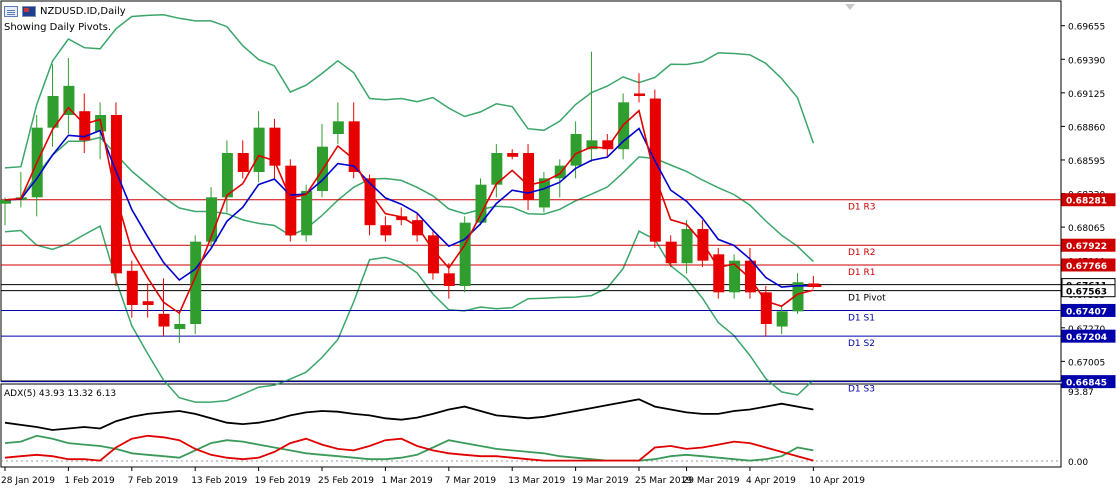 The width and height of the screenshot is (1116, 495). Describe the element at coordinates (1086, 229) in the screenshot. I see `price-tick-label: 0.68065` at that location.